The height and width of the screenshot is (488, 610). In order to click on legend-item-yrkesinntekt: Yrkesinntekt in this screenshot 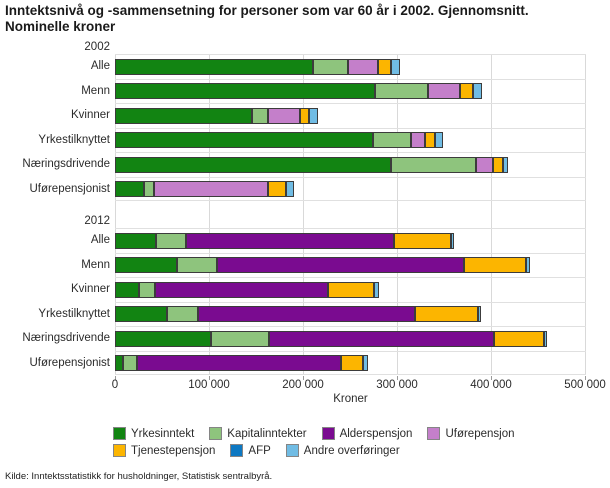, I will do `click(153, 433)`.